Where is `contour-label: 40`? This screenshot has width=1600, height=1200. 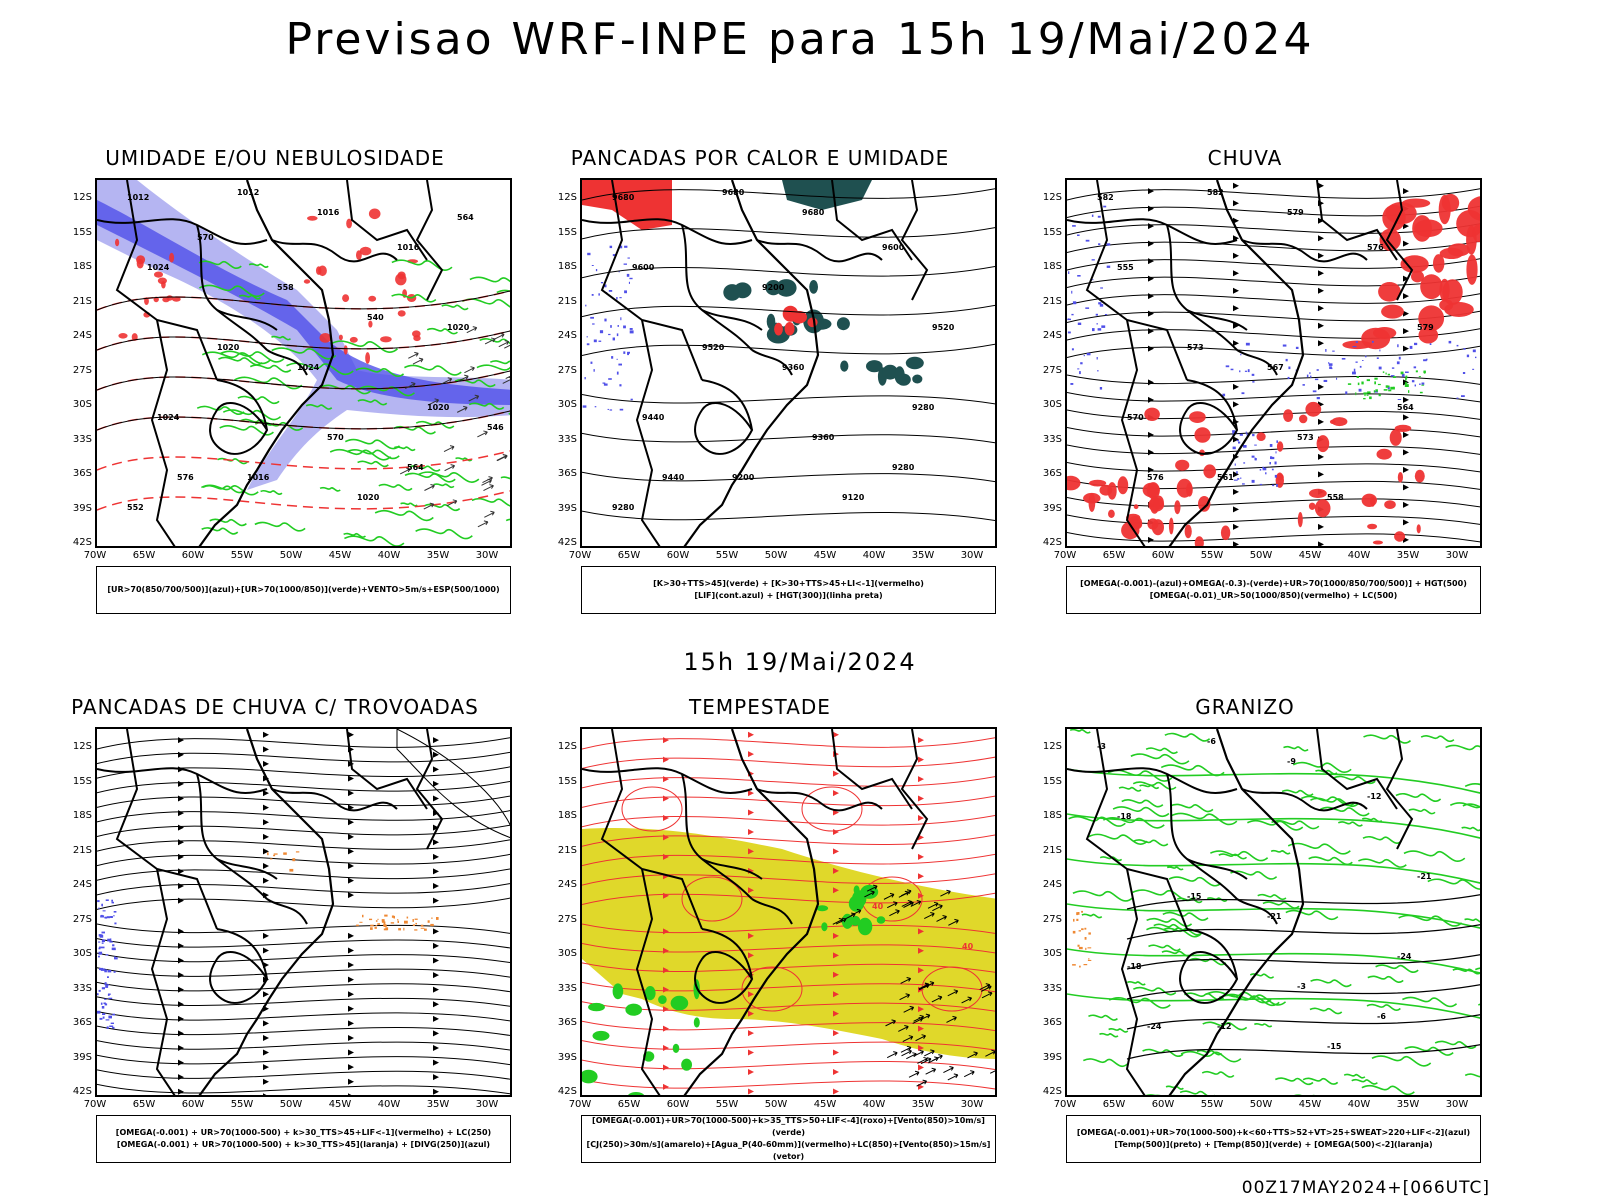
contour-label: 40 is located at coordinates (878, 906).